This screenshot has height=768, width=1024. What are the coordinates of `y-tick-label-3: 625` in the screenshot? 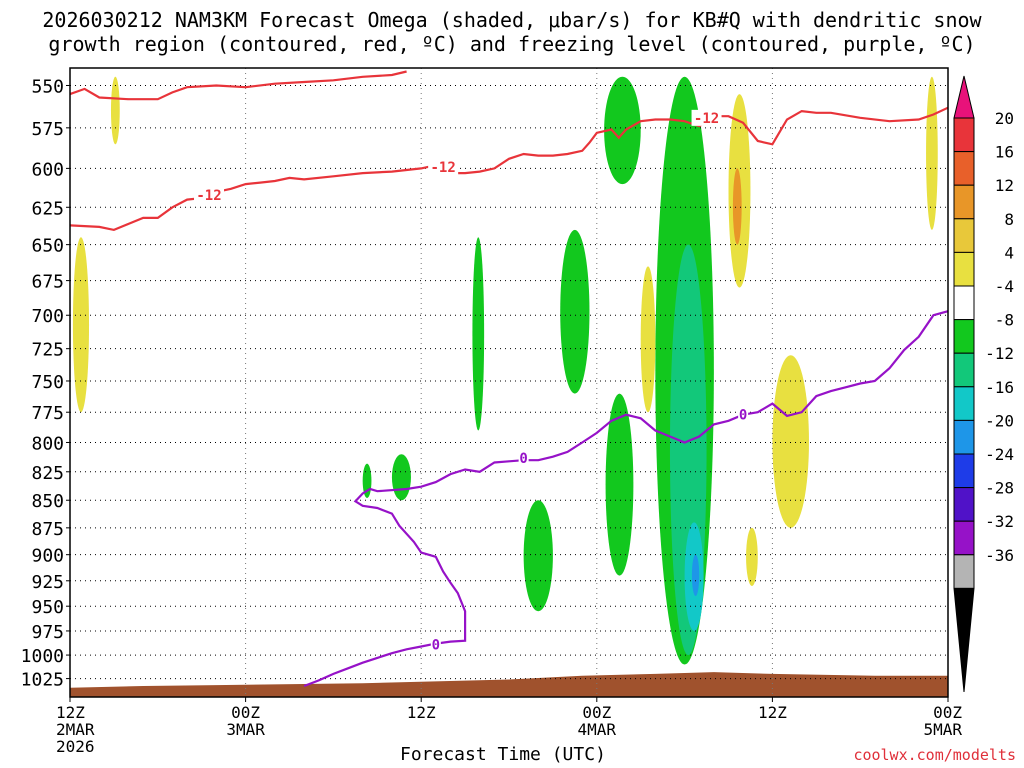 It's located at (47, 208).